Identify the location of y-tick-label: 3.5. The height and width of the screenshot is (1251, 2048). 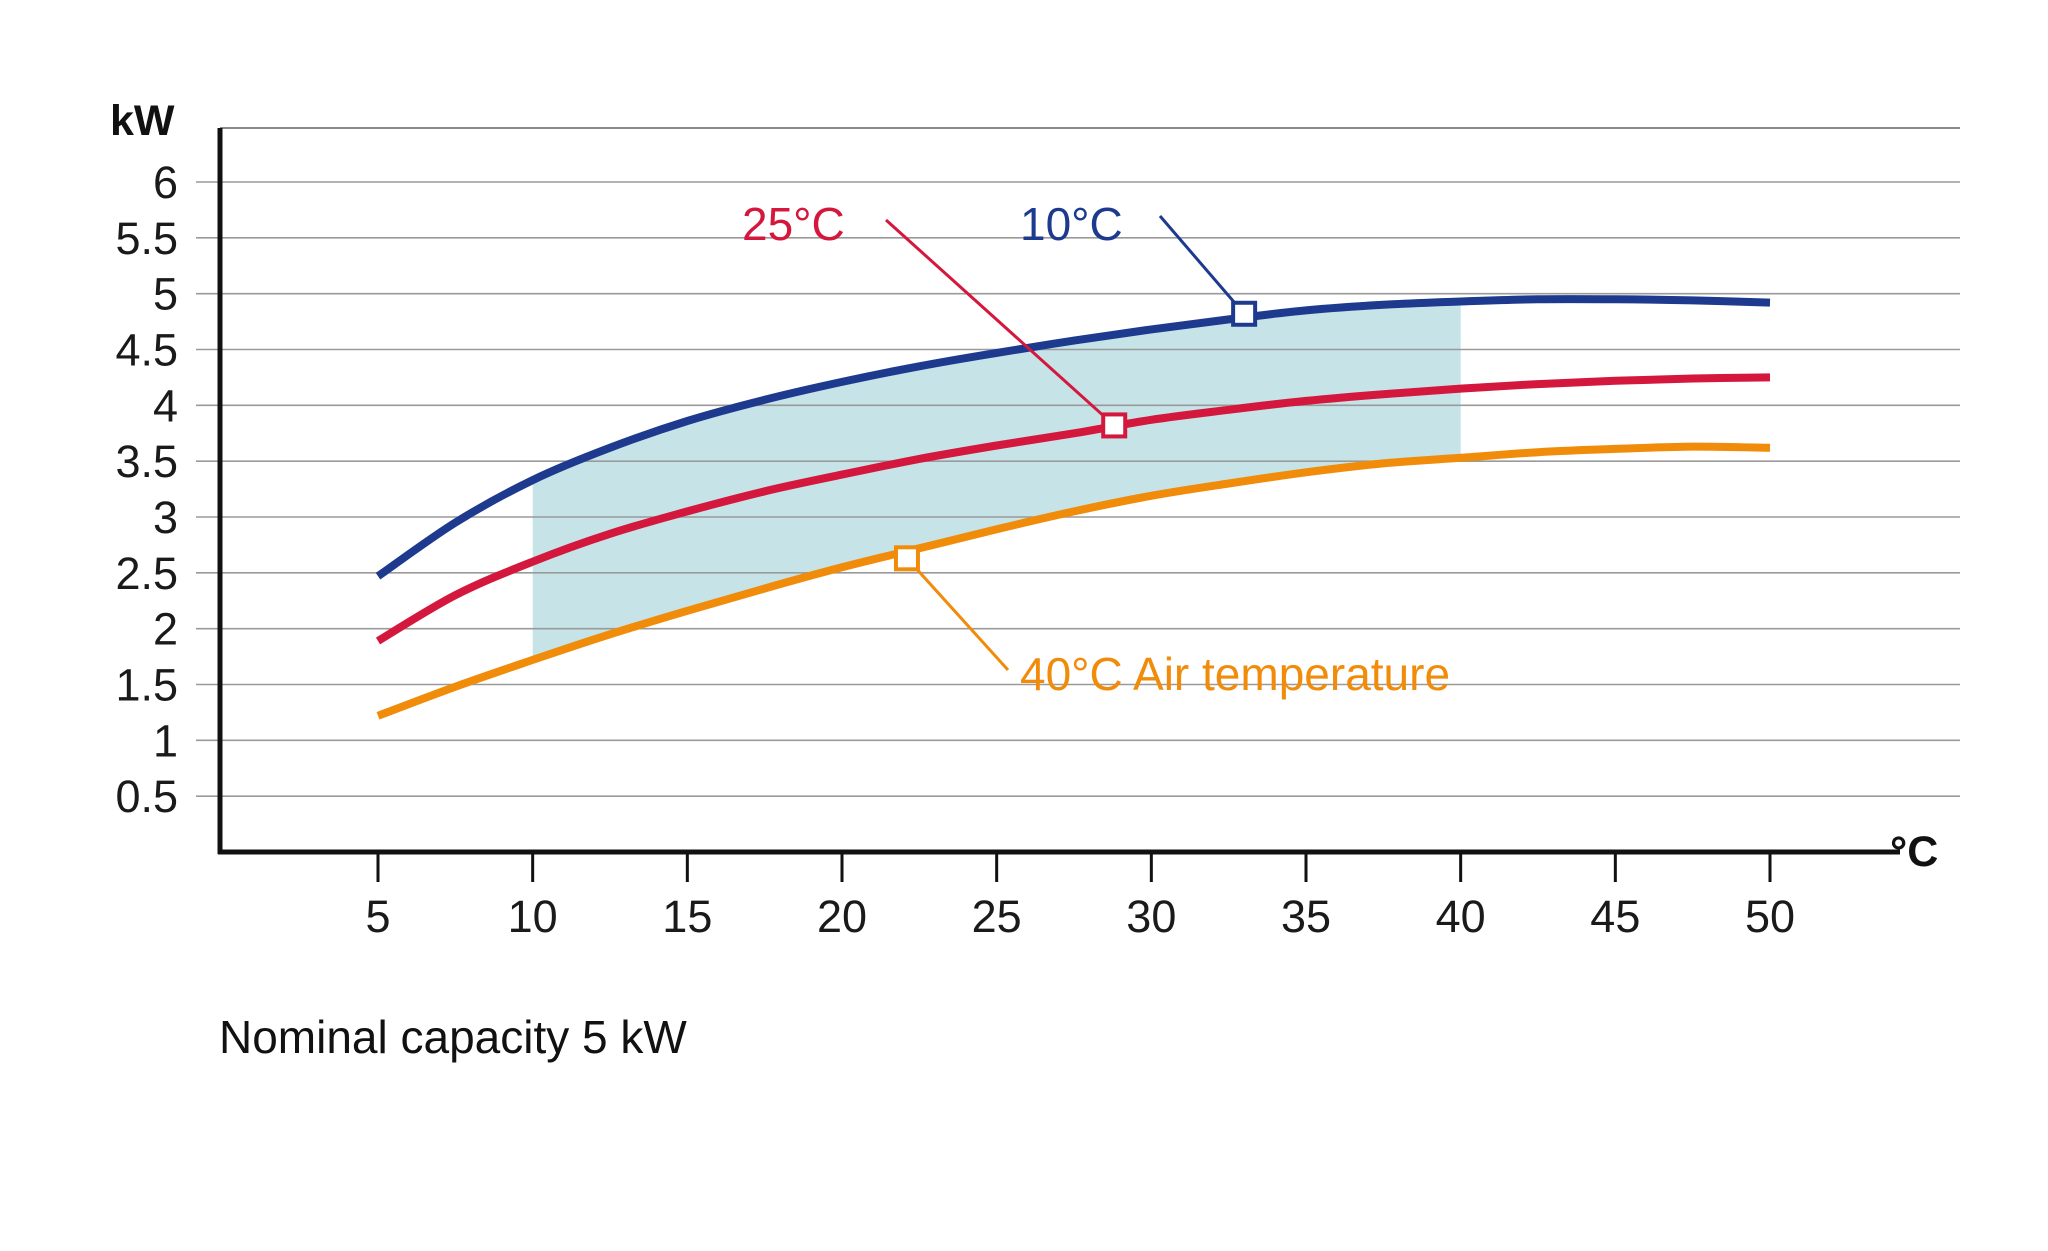
(146, 461).